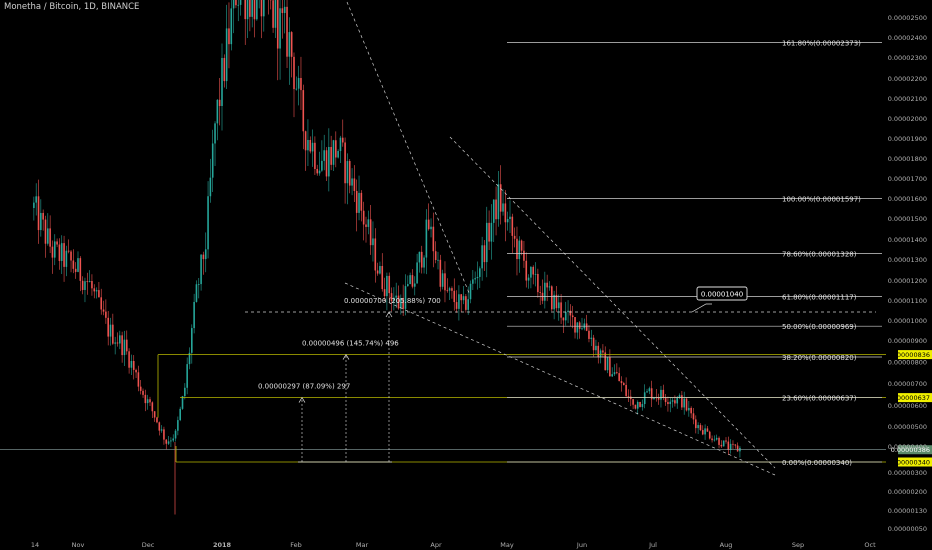 Image resolution: width=932 pixels, height=550 pixels. Describe the element at coordinates (907, 119) in the screenshot. I see `y-tick-label: 0.00002000` at that location.